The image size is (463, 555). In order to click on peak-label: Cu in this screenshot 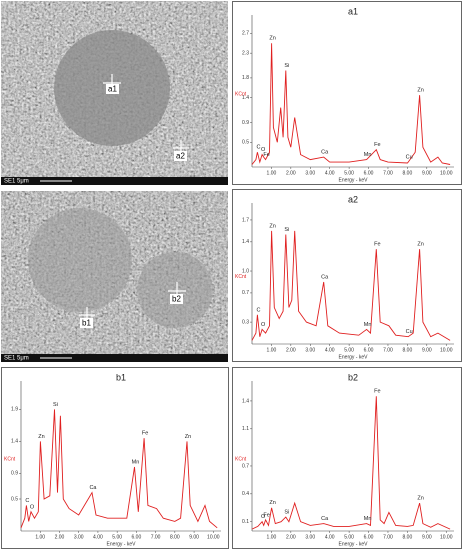, I will do `click(409, 332)`.